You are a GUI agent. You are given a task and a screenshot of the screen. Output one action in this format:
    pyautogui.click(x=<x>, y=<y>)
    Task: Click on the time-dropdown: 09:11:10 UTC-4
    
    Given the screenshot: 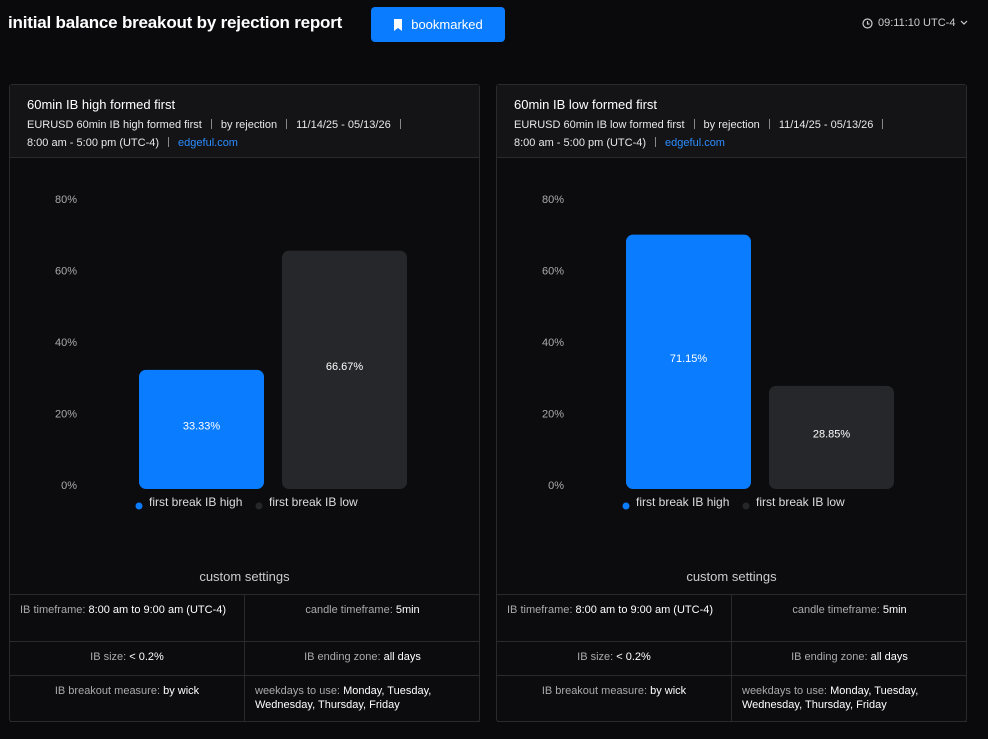 What is the action you would take?
    pyautogui.click(x=915, y=23)
    